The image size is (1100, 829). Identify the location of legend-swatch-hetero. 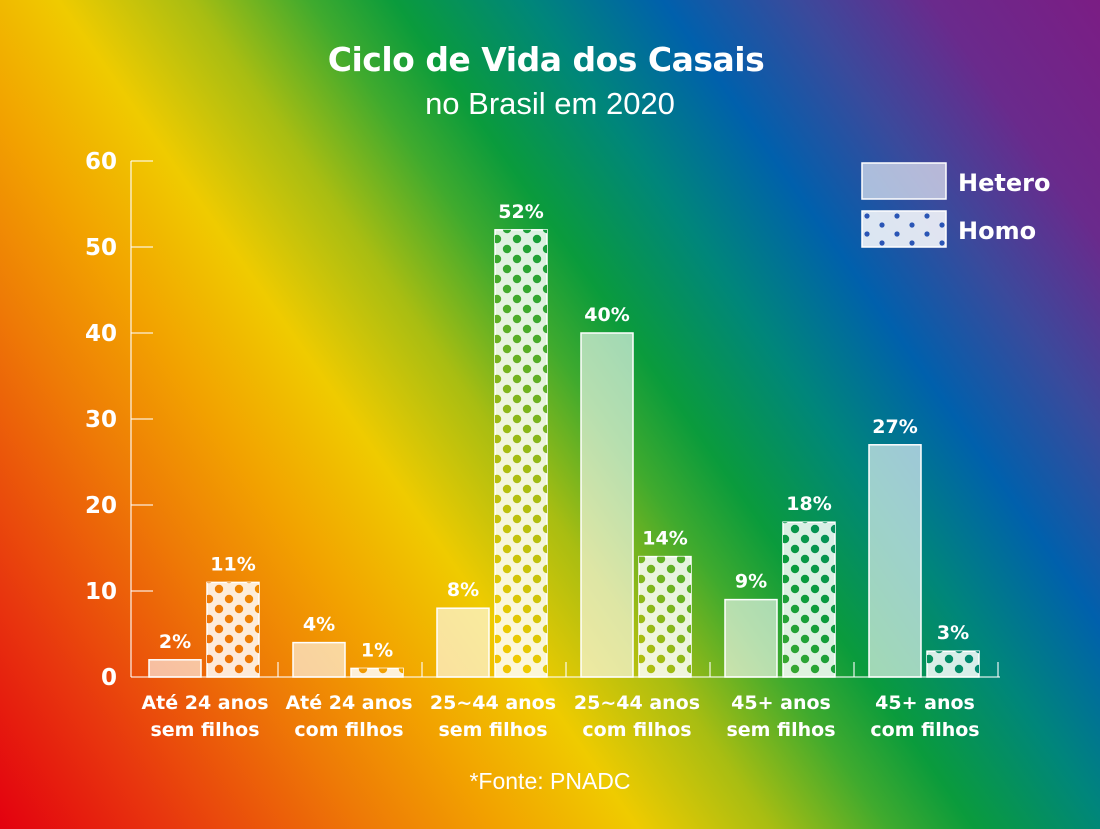
(904, 181).